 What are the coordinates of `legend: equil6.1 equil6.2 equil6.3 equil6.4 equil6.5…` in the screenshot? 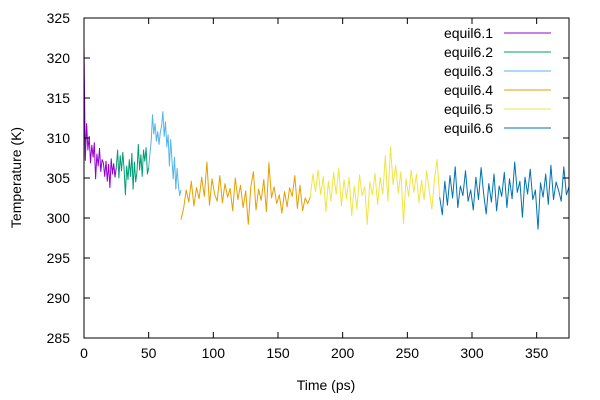 It's located at (497, 80).